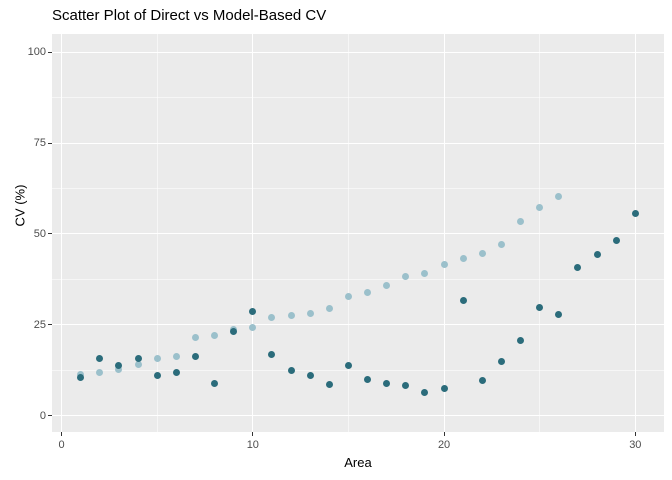  I want to click on y-tick-label: 25, so click(39, 324).